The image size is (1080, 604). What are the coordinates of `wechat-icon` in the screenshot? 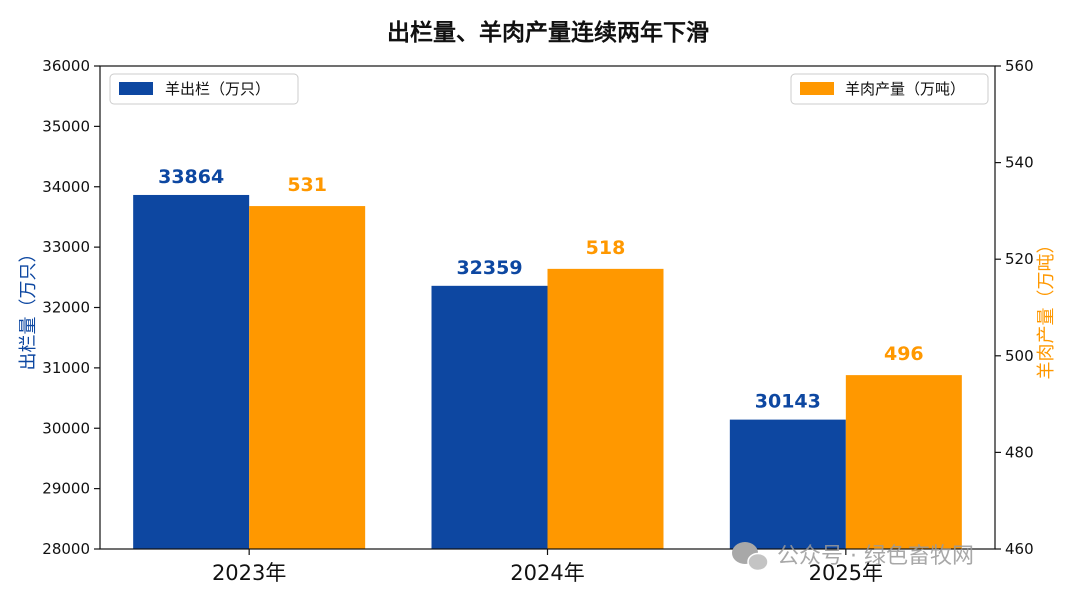 It's located at (750, 557).